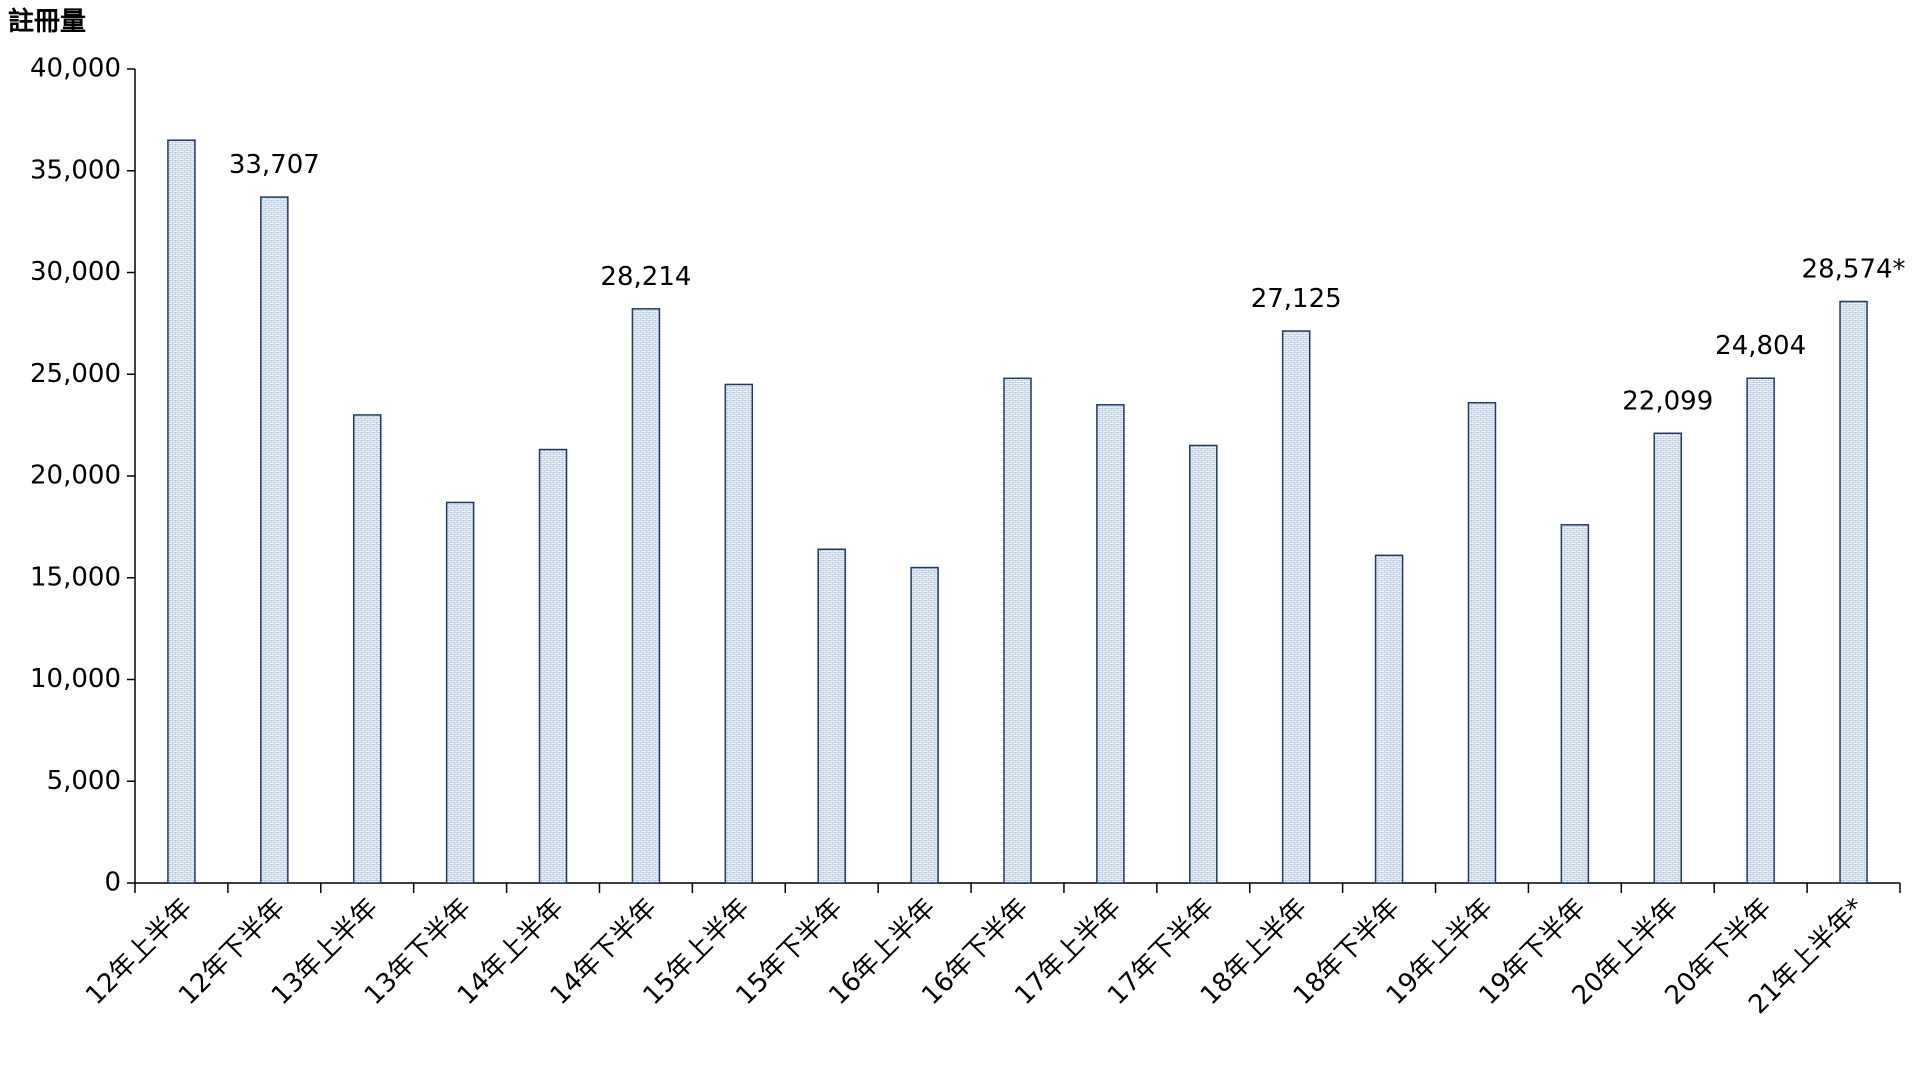 This screenshot has height=1080, width=1920. What do you see at coordinates (1296, 299) in the screenshot?
I see `value-label: 27,125` at bounding box center [1296, 299].